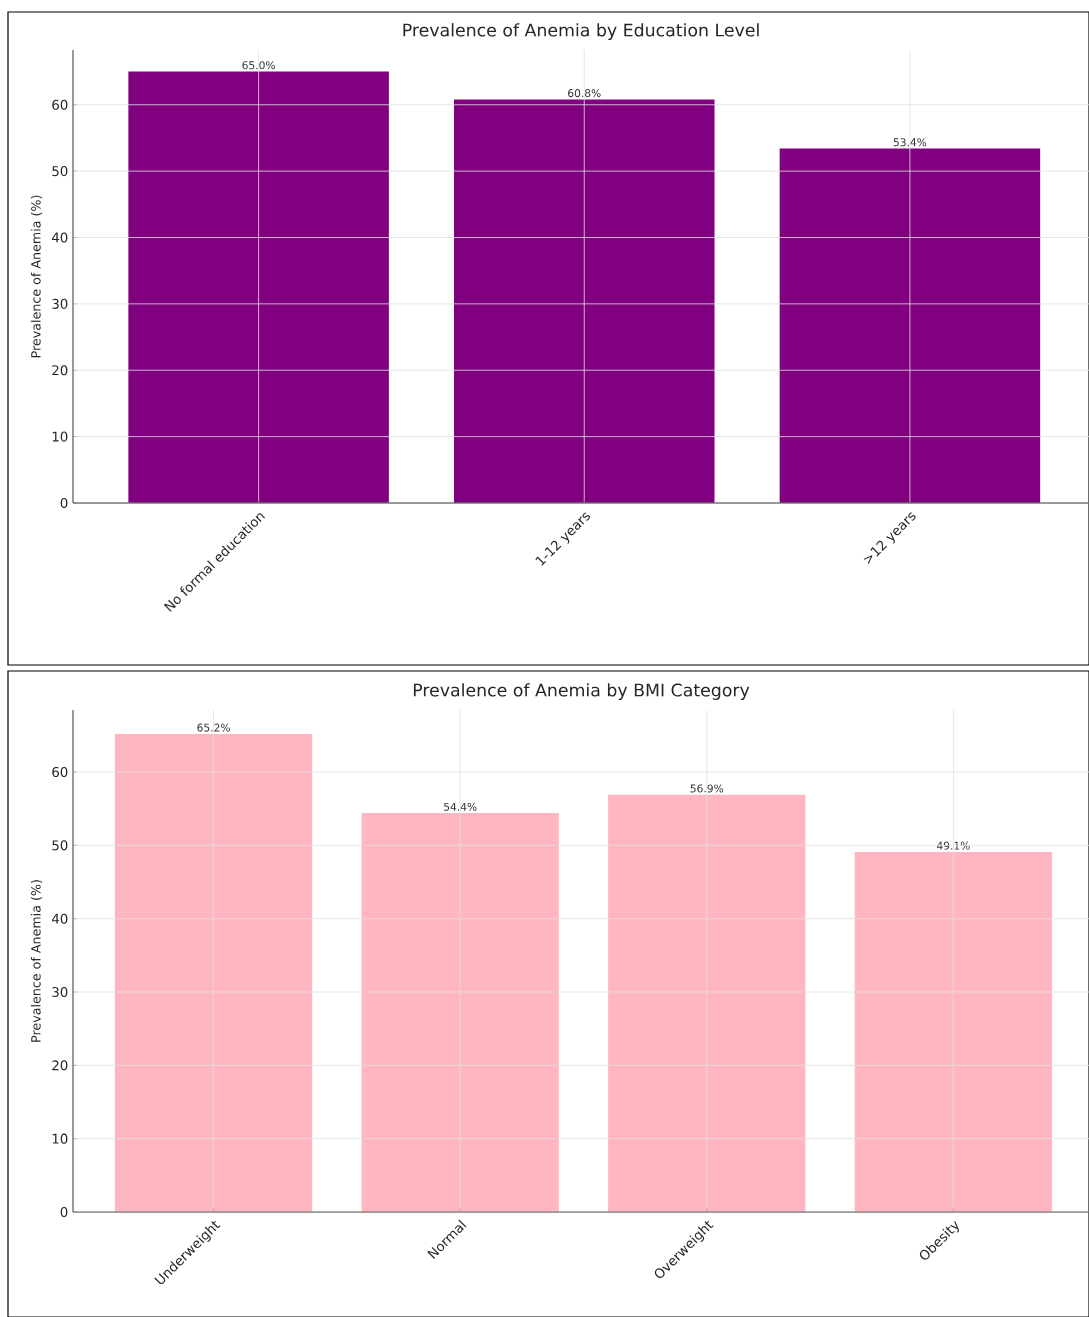 Image resolution: width=1089 pixels, height=1317 pixels. Describe the element at coordinates (910, 142) in the screenshot. I see `data-label: 53.4%` at that location.